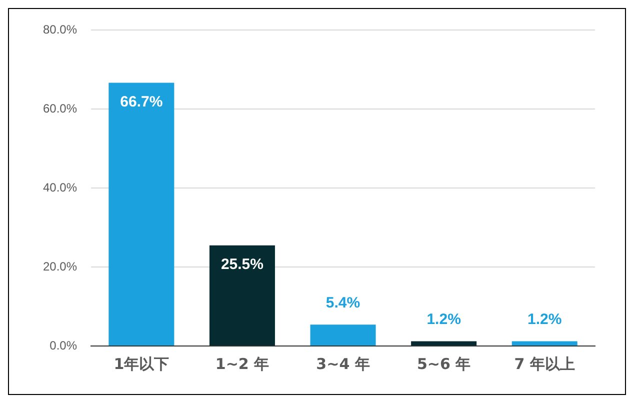 The image size is (634, 403). Describe the element at coordinates (141, 101) in the screenshot. I see `data-label: 66.7%` at that location.